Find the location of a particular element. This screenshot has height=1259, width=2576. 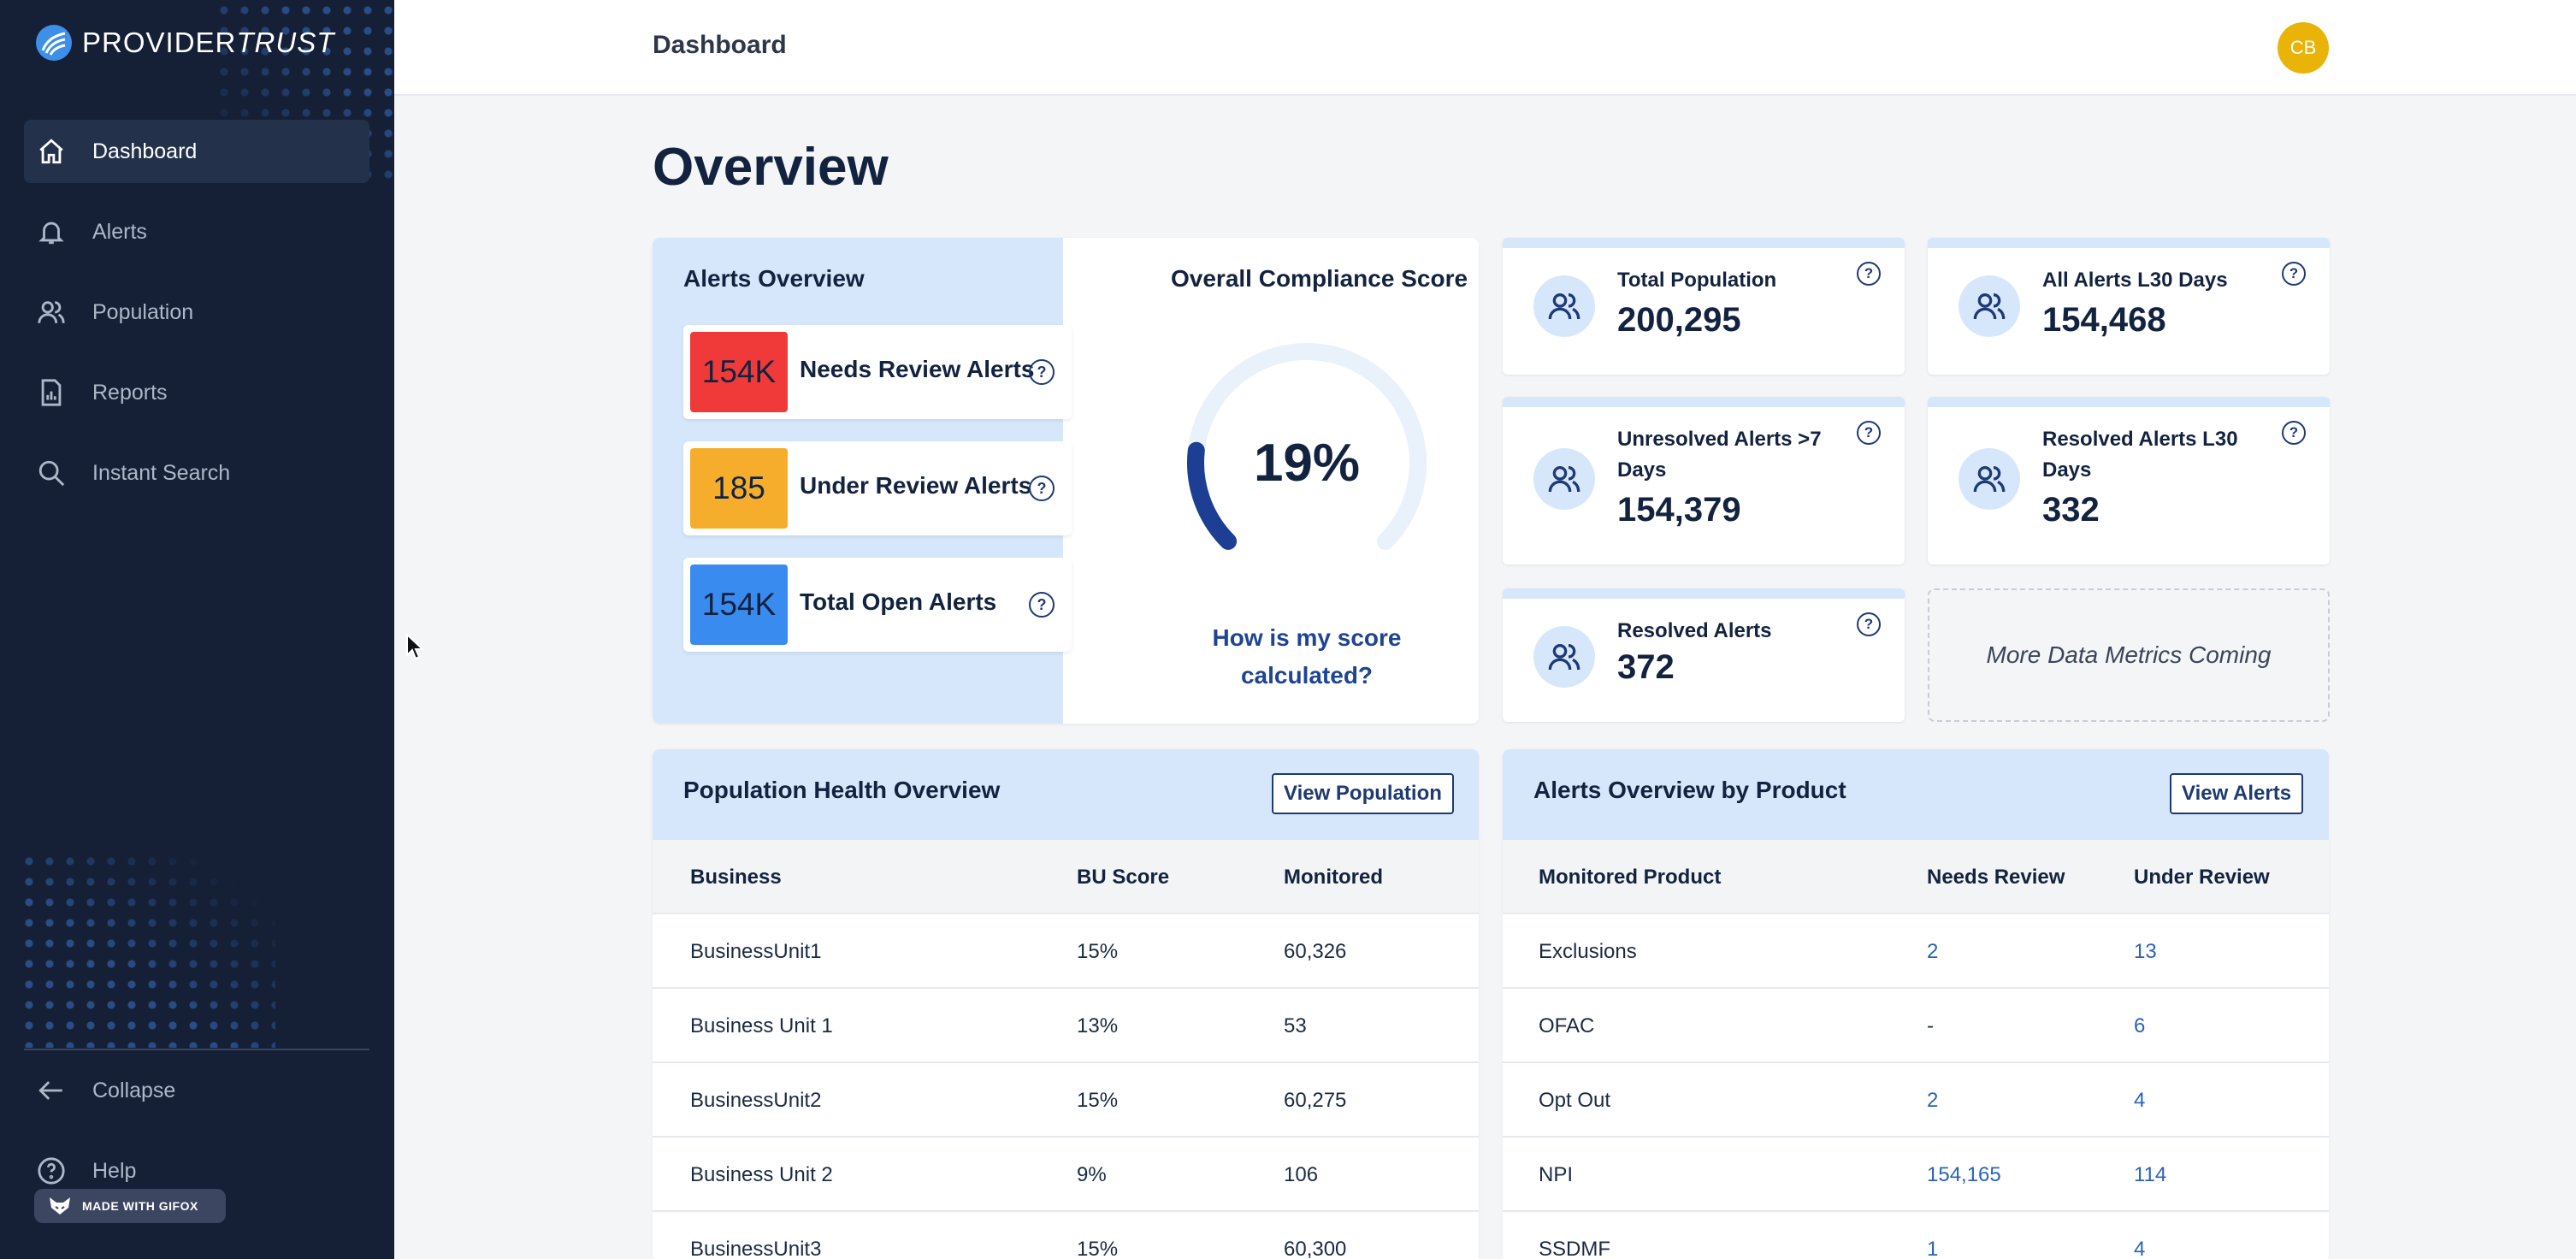

needs-review-count-badge: 154K is located at coordinates (739, 372).